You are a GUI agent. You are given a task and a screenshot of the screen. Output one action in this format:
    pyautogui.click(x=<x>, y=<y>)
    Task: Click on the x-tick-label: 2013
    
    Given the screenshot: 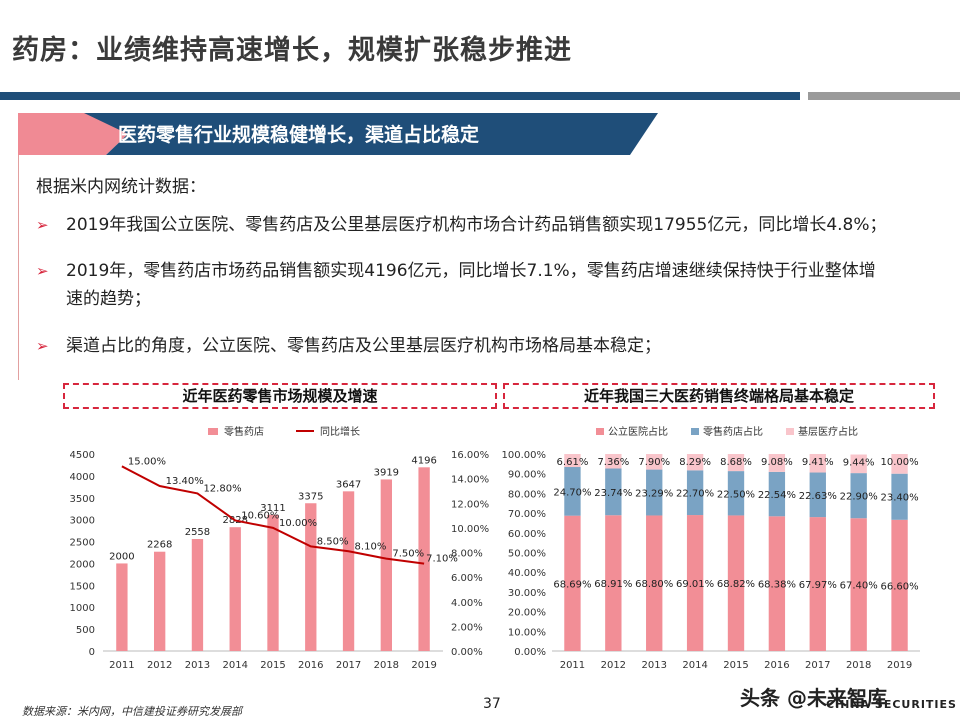 What is the action you would take?
    pyautogui.click(x=653, y=665)
    